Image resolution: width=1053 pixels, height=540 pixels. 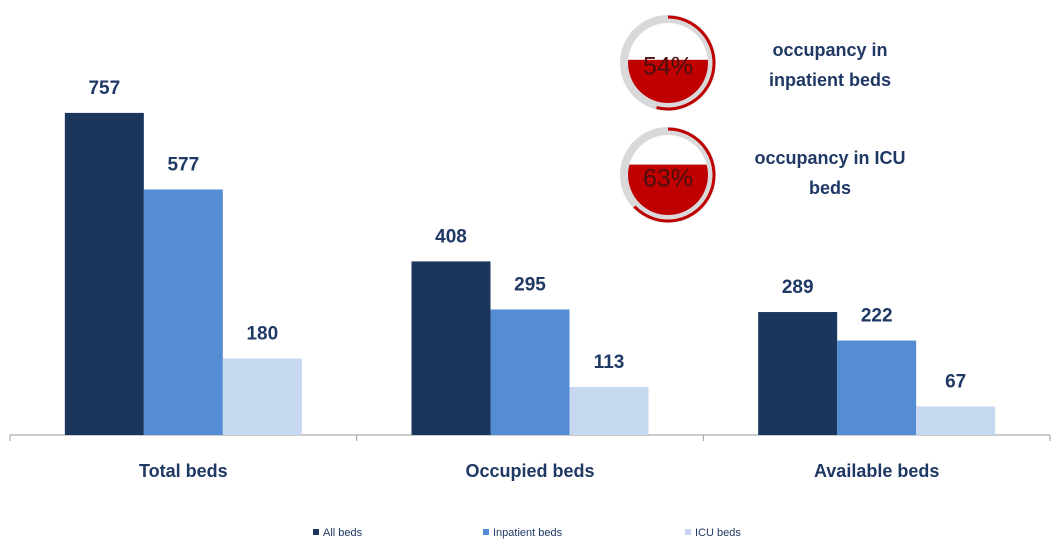 What do you see at coordinates (529, 471) in the screenshot?
I see `x-tick-label: Occupied beds` at bounding box center [529, 471].